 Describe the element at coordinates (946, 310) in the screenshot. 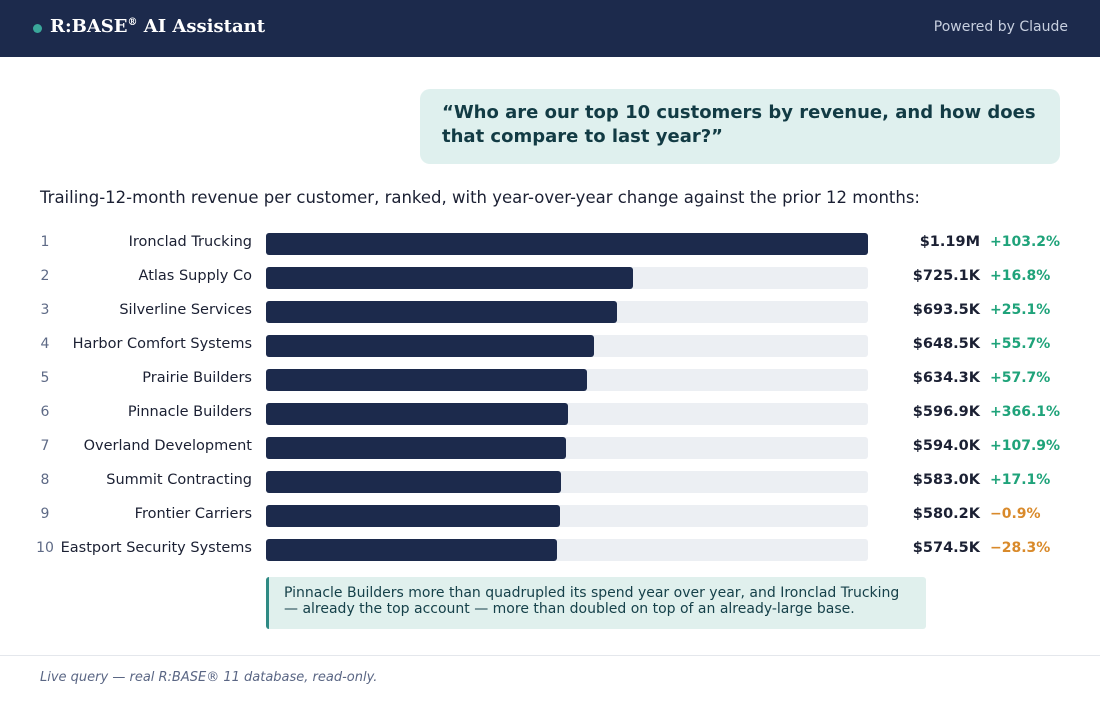

I see `revenue-value-label: $693.5K` at that location.